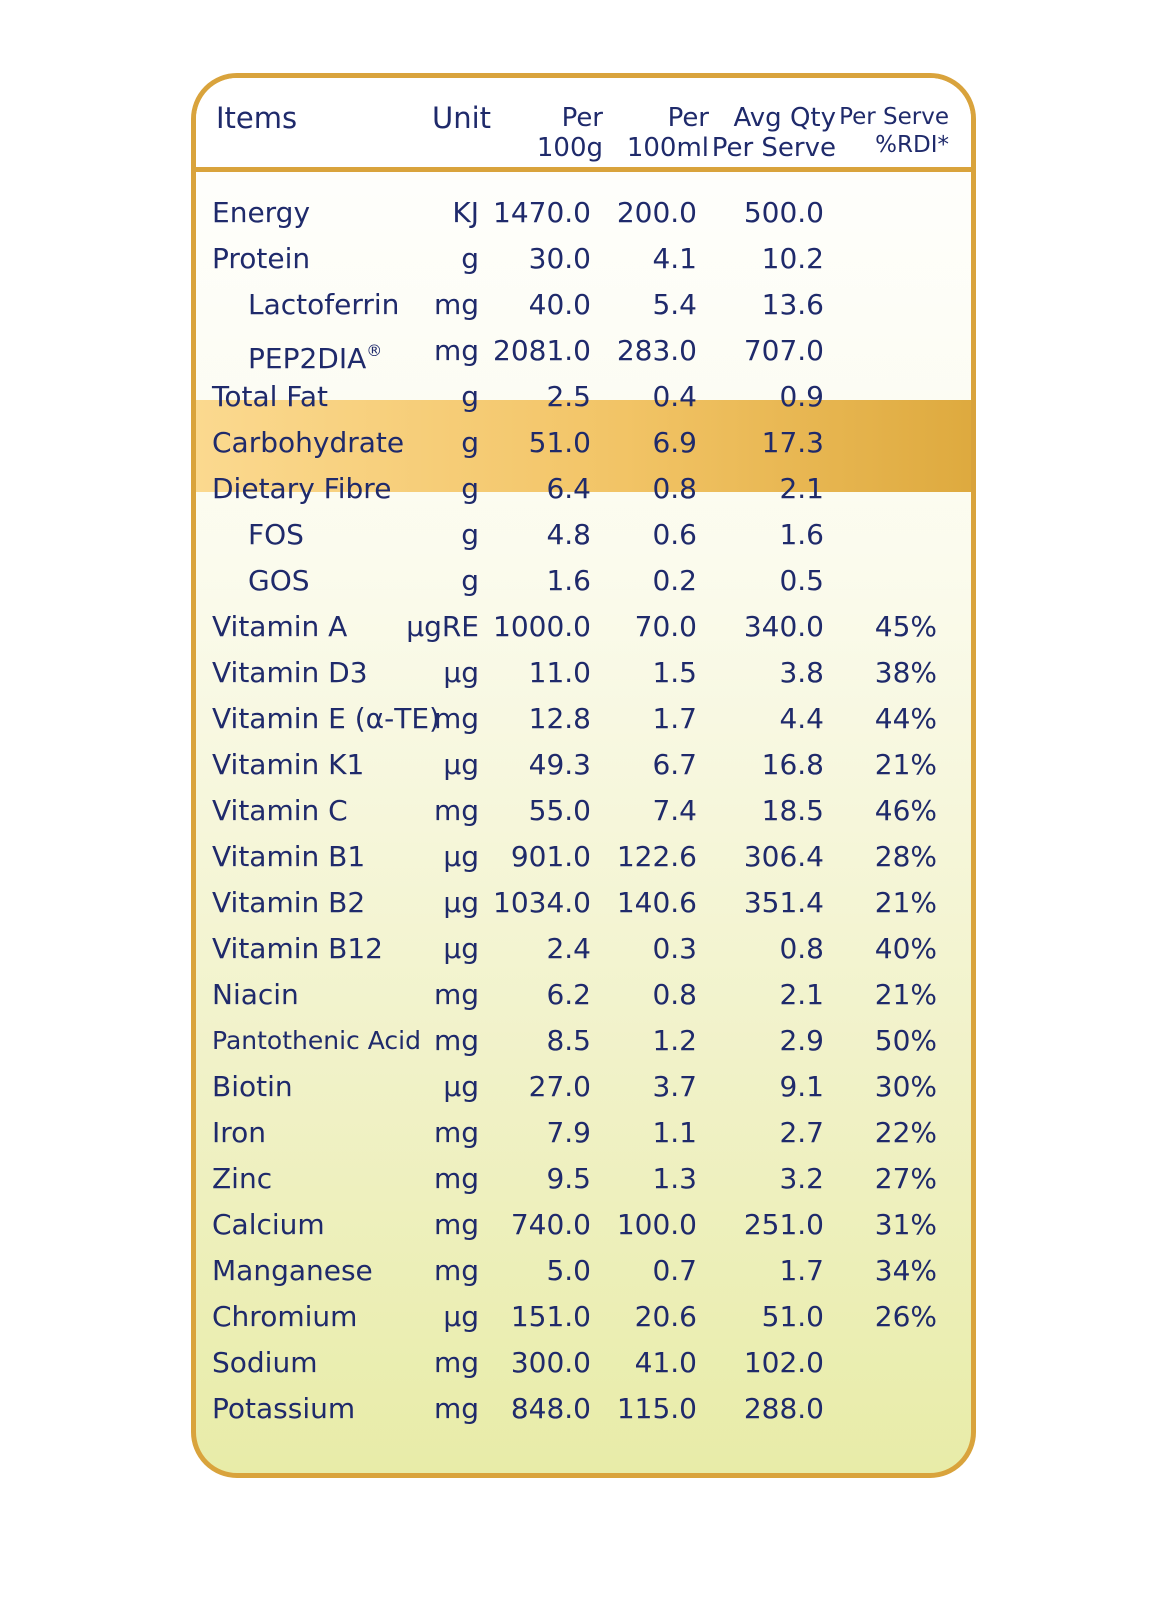 The image size is (1169, 1600). Describe the element at coordinates (656, 350) in the screenshot. I see `row-per-100ml: 283.0` at that location.